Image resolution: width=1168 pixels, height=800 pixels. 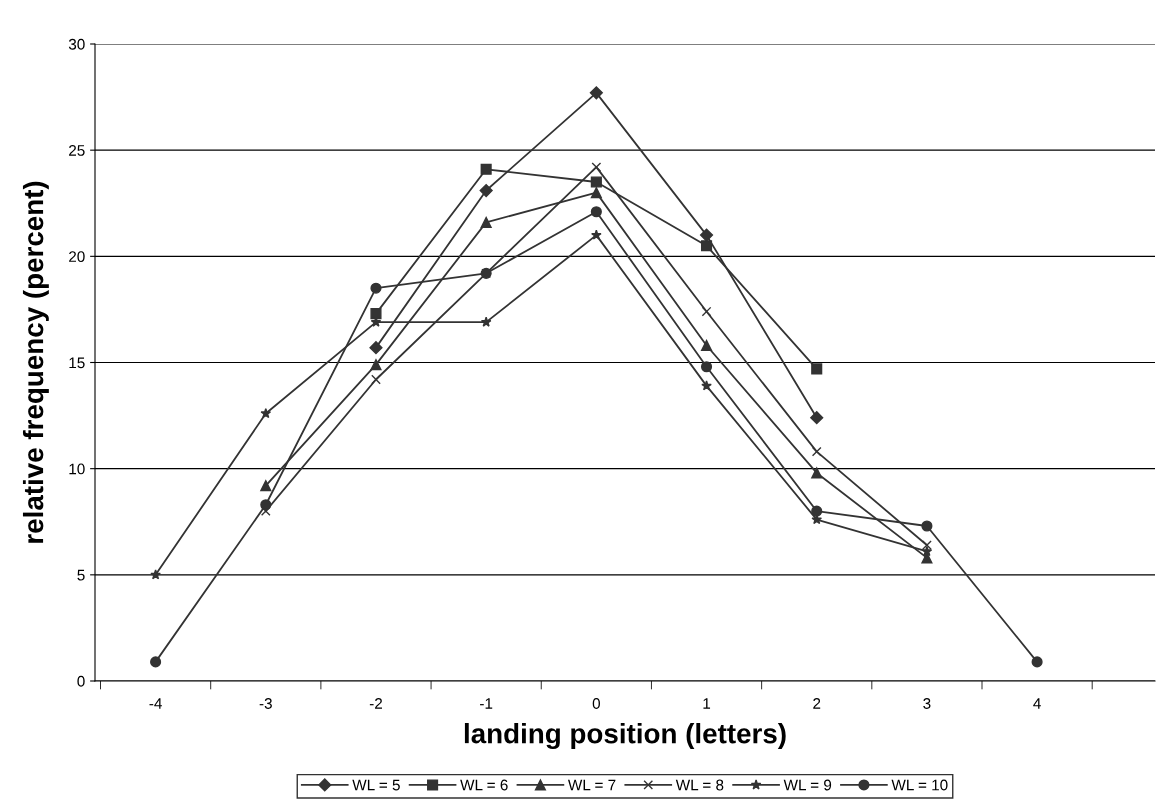 What do you see at coordinates (265, 703) in the screenshot?
I see `x-tick-label: -3` at bounding box center [265, 703].